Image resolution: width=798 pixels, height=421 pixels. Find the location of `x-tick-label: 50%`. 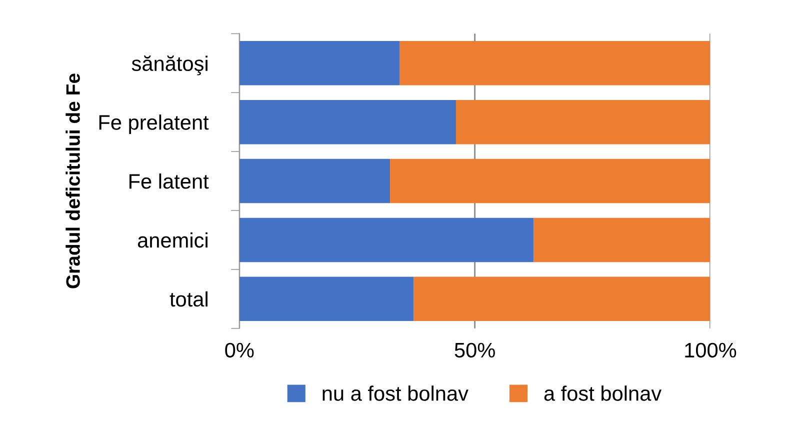

x-tick-label: 50% is located at coordinates (474, 350).